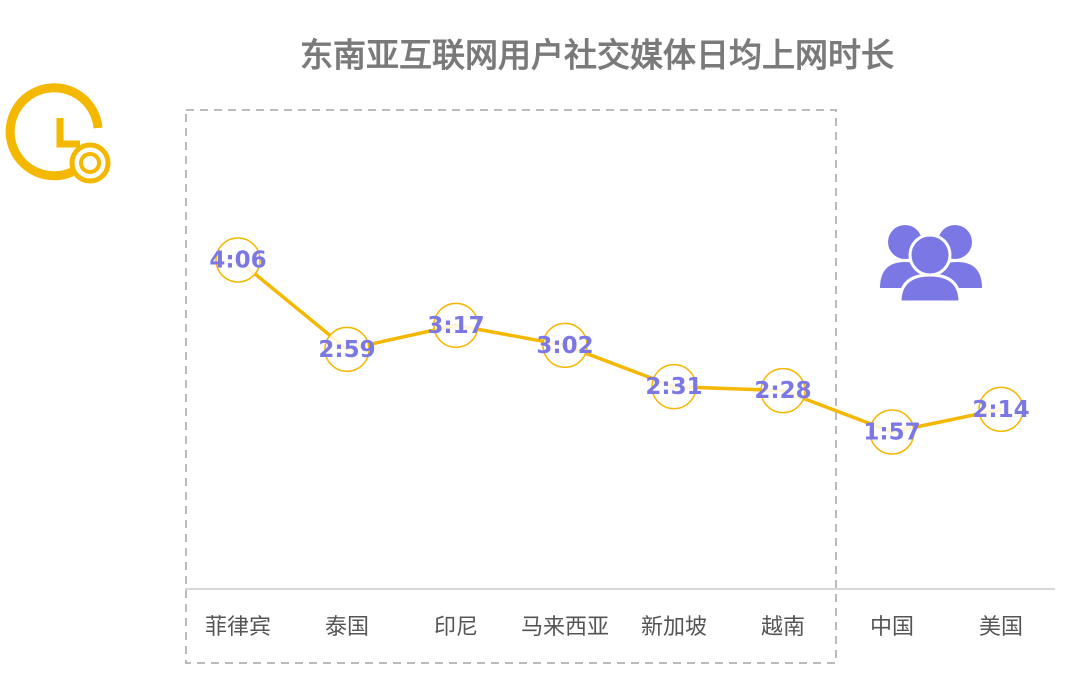  I want to click on value-label: 2:14, so click(1000, 410).